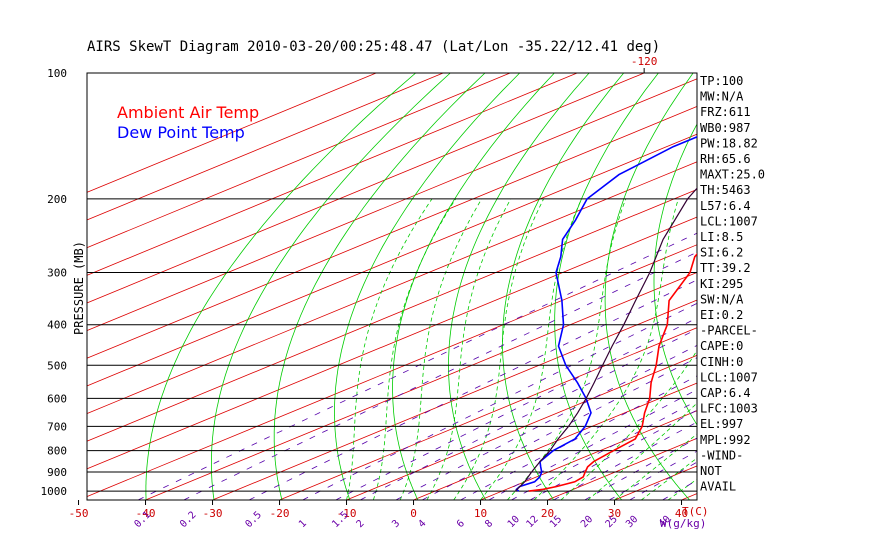 This screenshot has width=870, height=560. What do you see at coordinates (547, 513) in the screenshot?
I see `bottom-temp-tick-label: 20` at bounding box center [547, 513].